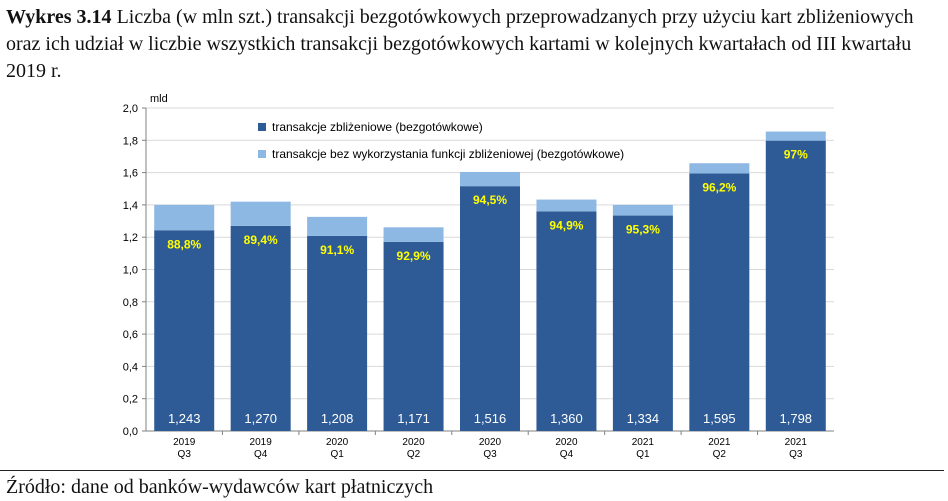  Describe the element at coordinates (159, 99) in the screenshot. I see `y-unit-label: mld` at that location.